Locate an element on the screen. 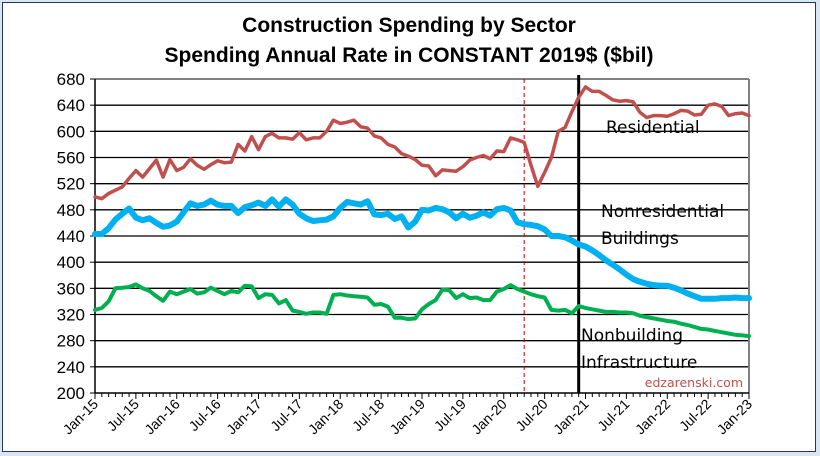 The image size is (820, 456). x-tick-label: Jul-21 is located at coordinates (613, 415).